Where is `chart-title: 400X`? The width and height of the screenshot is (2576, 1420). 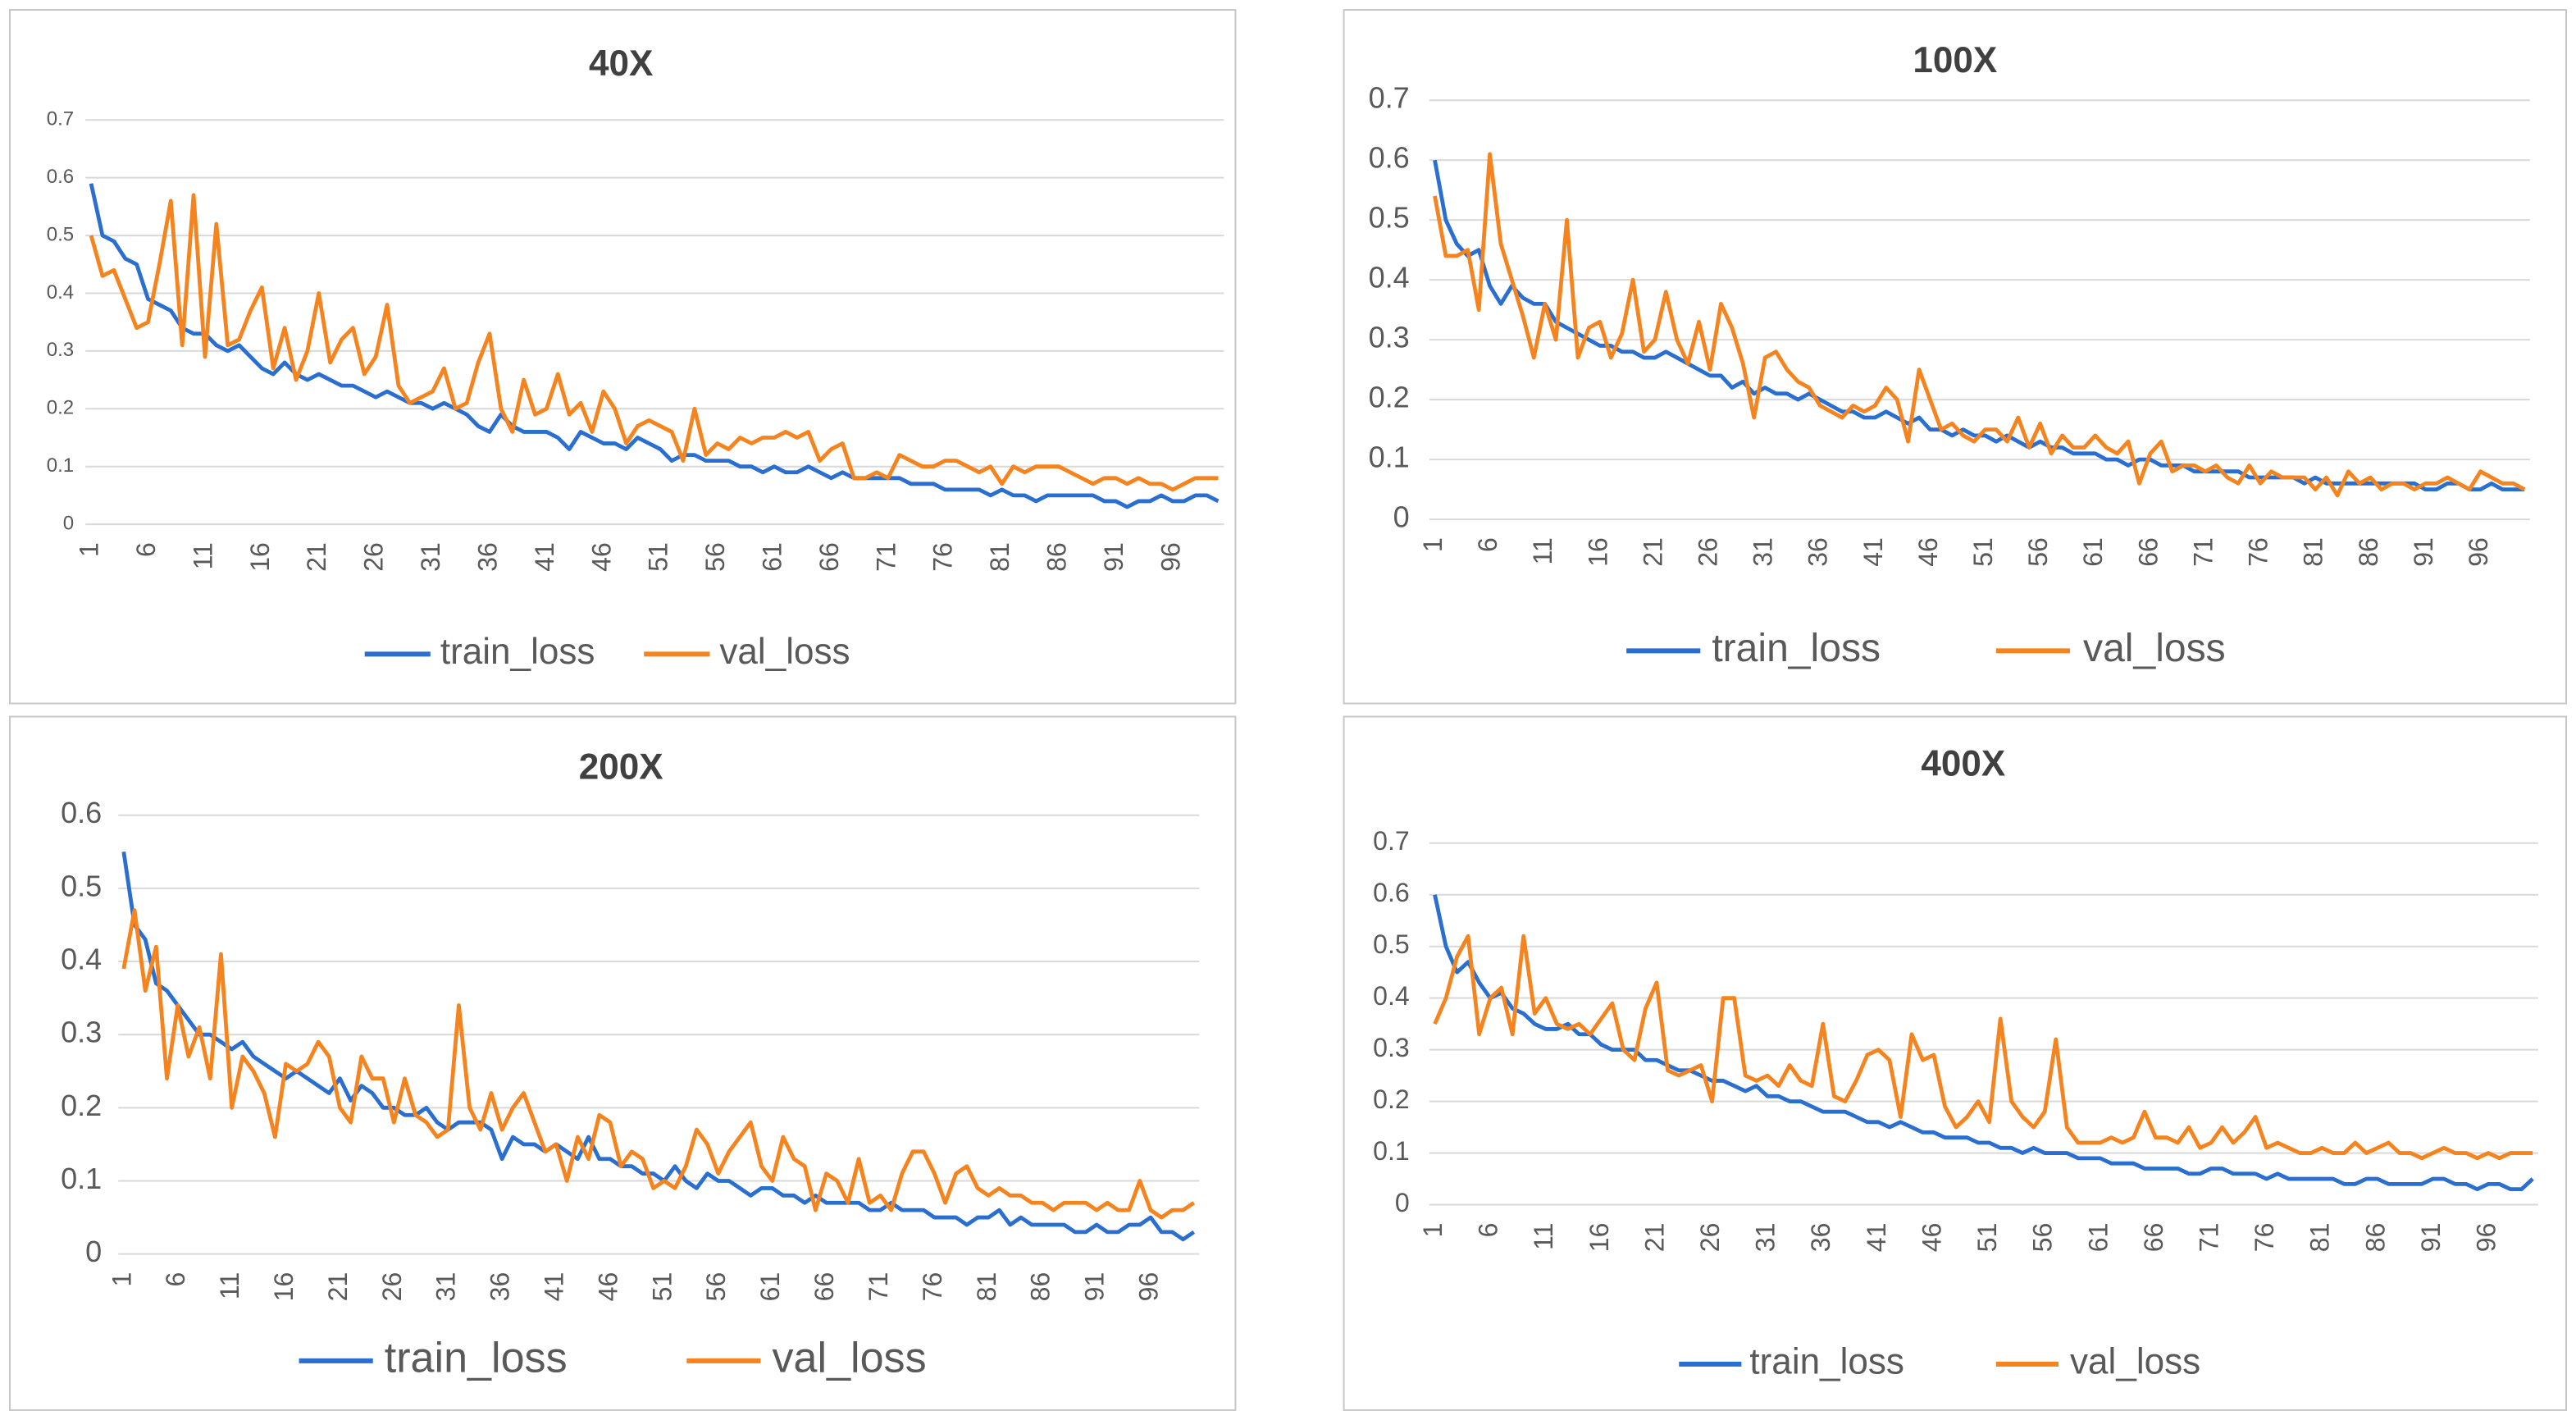 chart-title: 400X is located at coordinates (1963, 763).